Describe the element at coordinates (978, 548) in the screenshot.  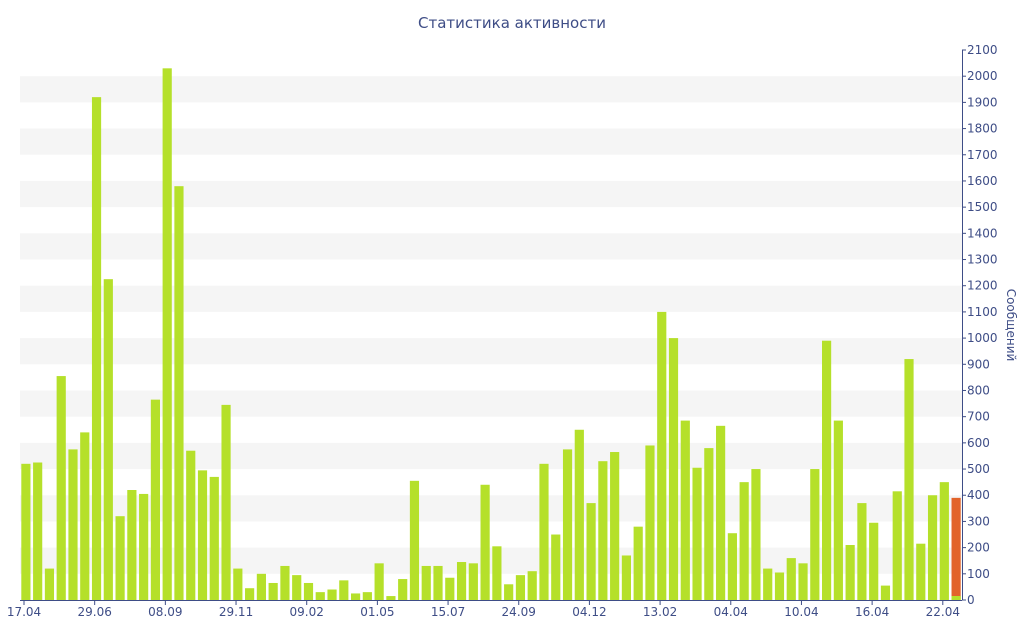
I see `y-tick-label: 200` at that location.